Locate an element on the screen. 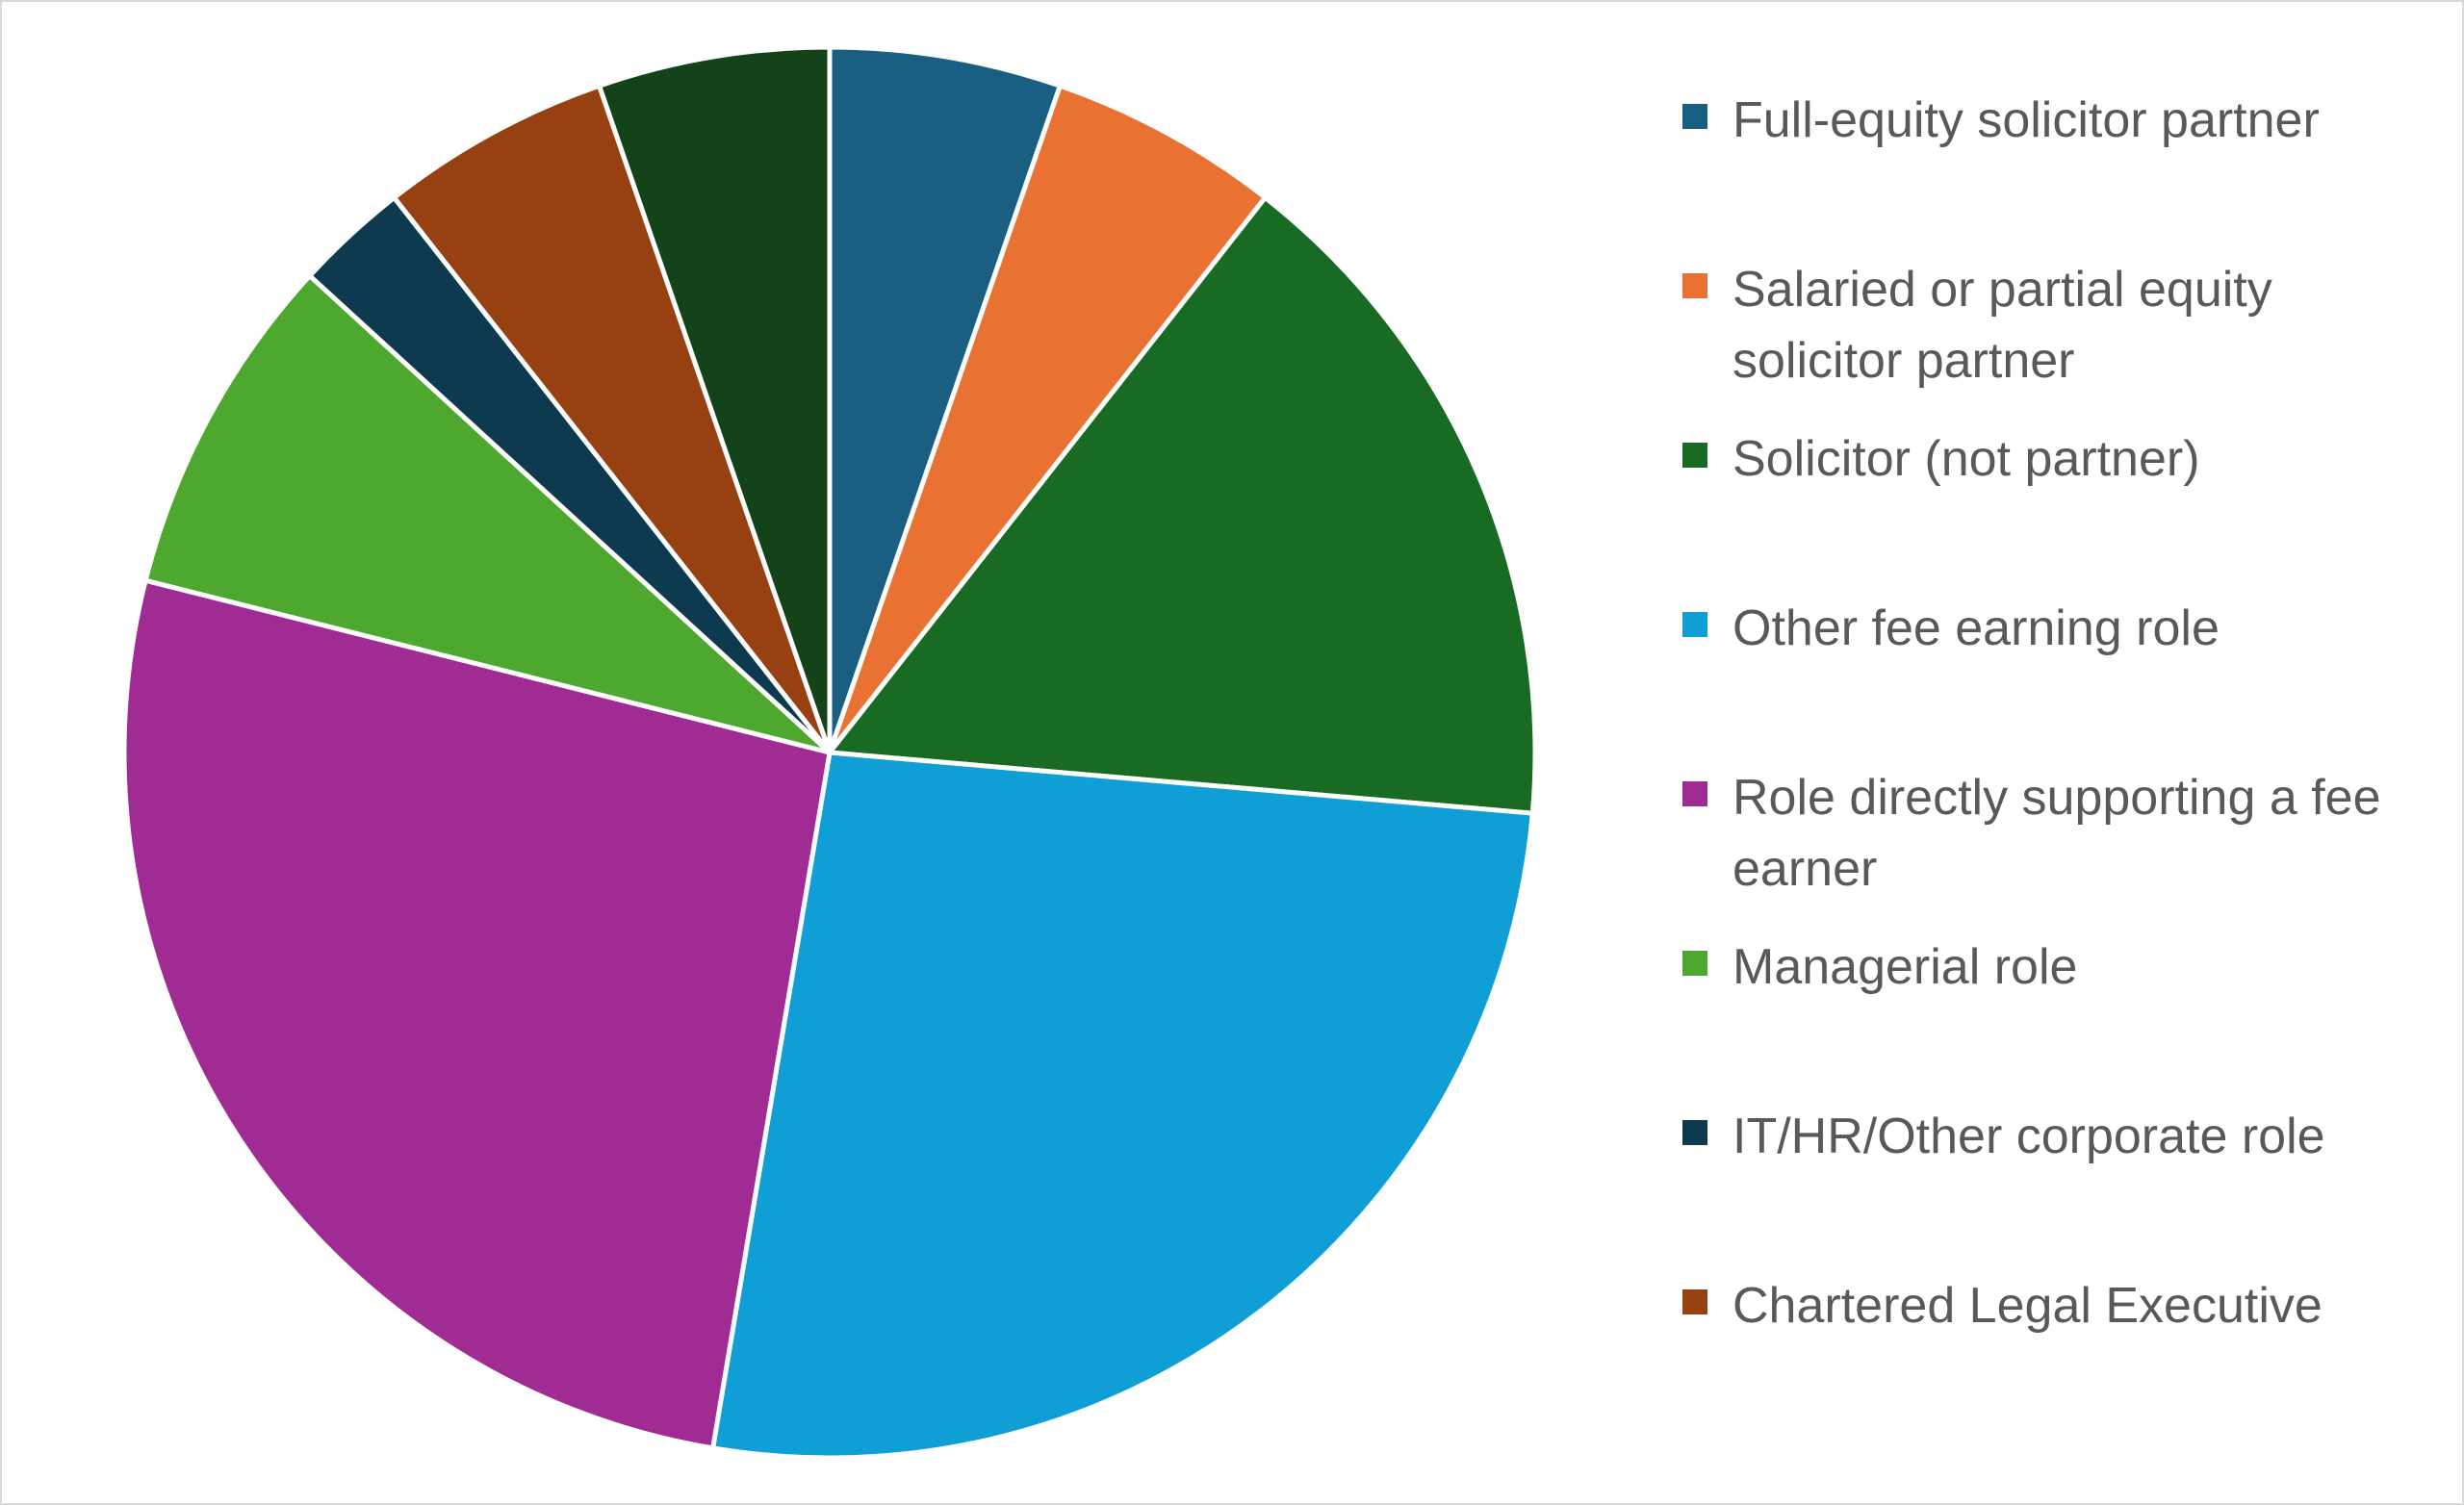 The image size is (2464, 1505). legend-label: Full-equity solicitor partner is located at coordinates (2026, 120).